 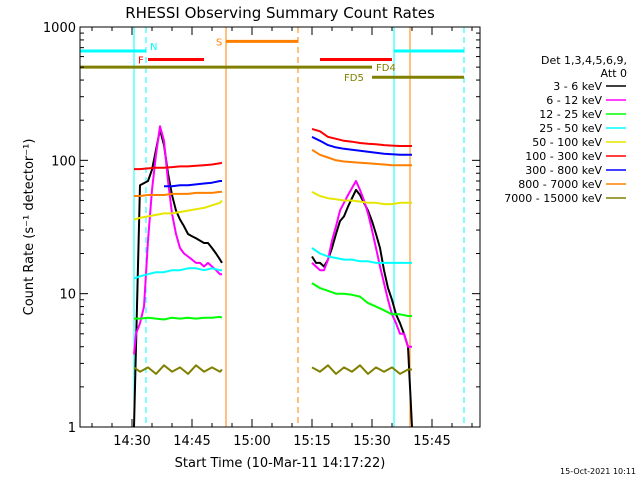 What do you see at coordinates (553, 198) in the screenshot?
I see `legend-label-8: 7000 - 15000 keV` at bounding box center [553, 198].